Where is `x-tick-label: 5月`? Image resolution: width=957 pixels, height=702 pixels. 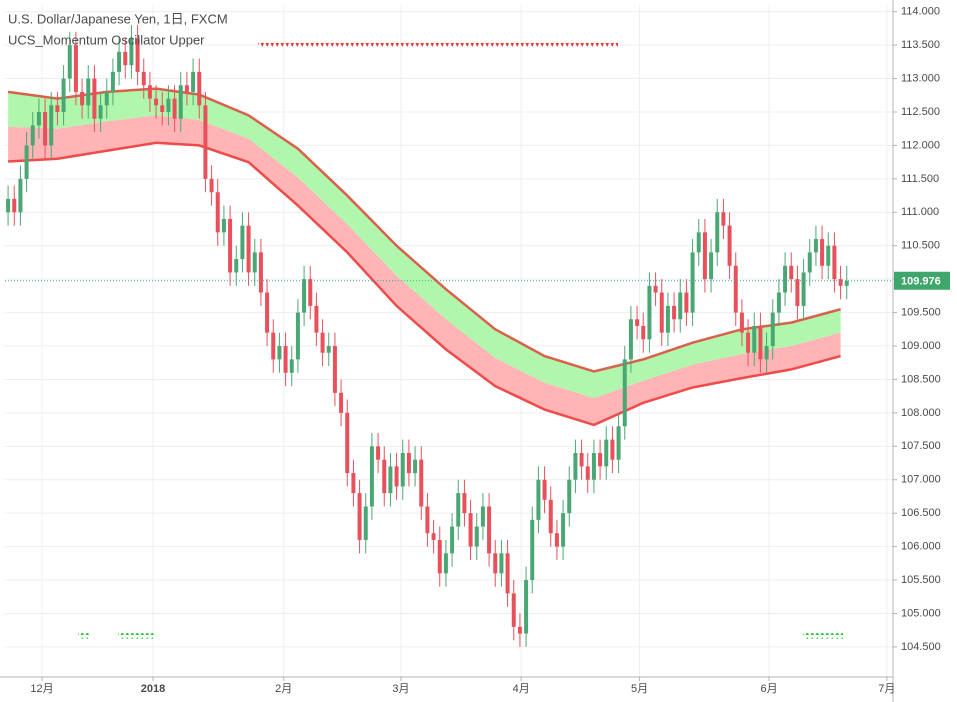 x-tick-label: 5月 is located at coordinates (639, 689).